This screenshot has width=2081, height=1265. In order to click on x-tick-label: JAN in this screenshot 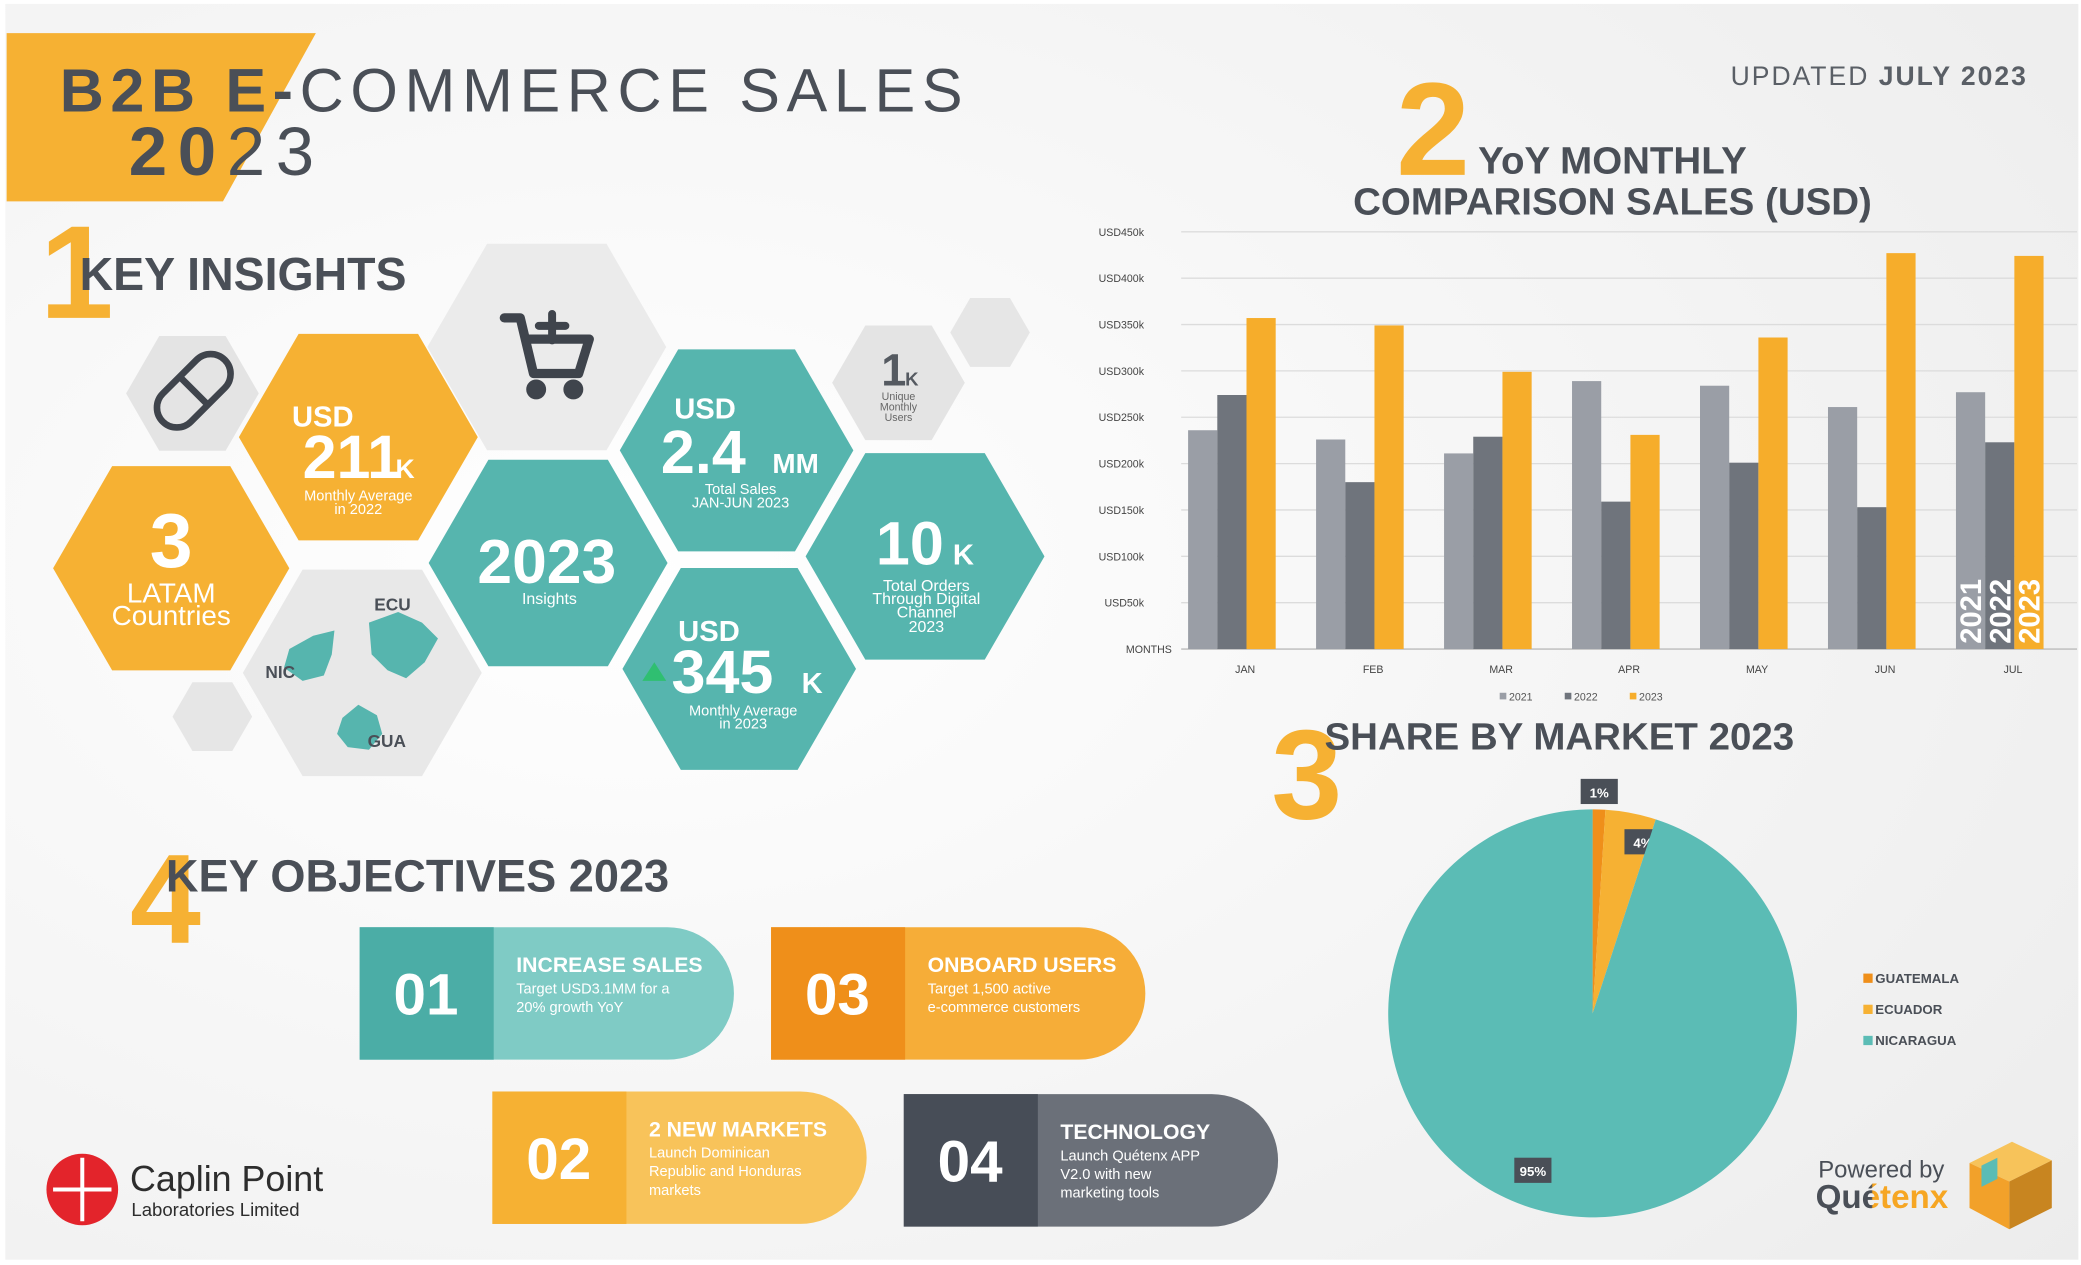, I will do `click(1245, 670)`.